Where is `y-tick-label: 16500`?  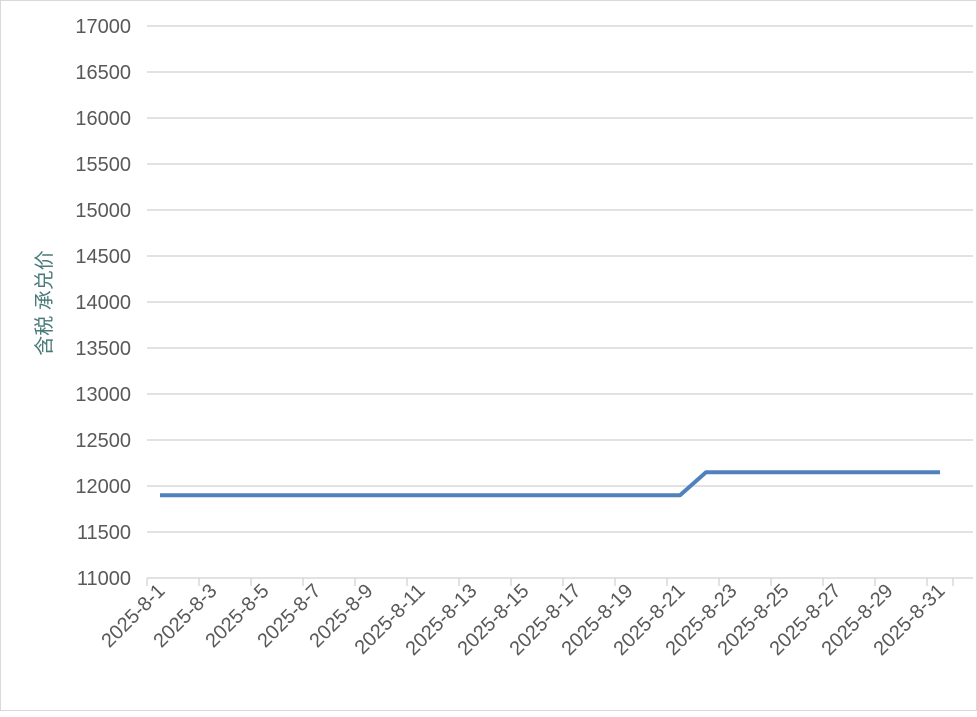
y-tick-label: 16500 is located at coordinates (103, 73).